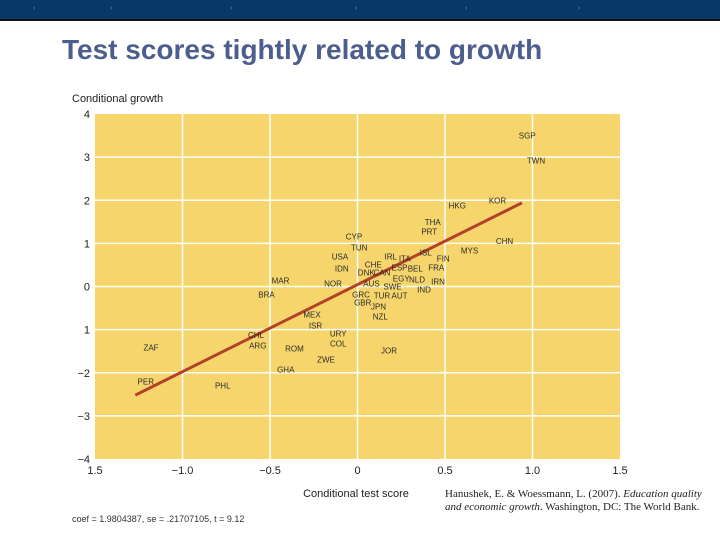 The image size is (720, 540). I want to click on data-point-label: SGP, so click(527, 136).